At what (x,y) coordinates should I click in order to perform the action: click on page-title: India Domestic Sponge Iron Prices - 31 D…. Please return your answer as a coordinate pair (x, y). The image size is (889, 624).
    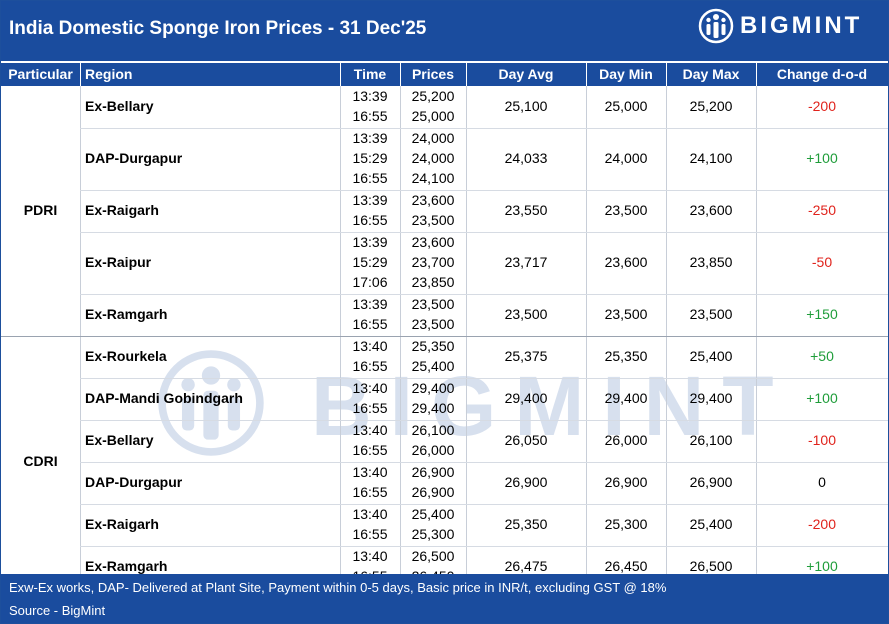
    Looking at the image, I should click on (218, 28).